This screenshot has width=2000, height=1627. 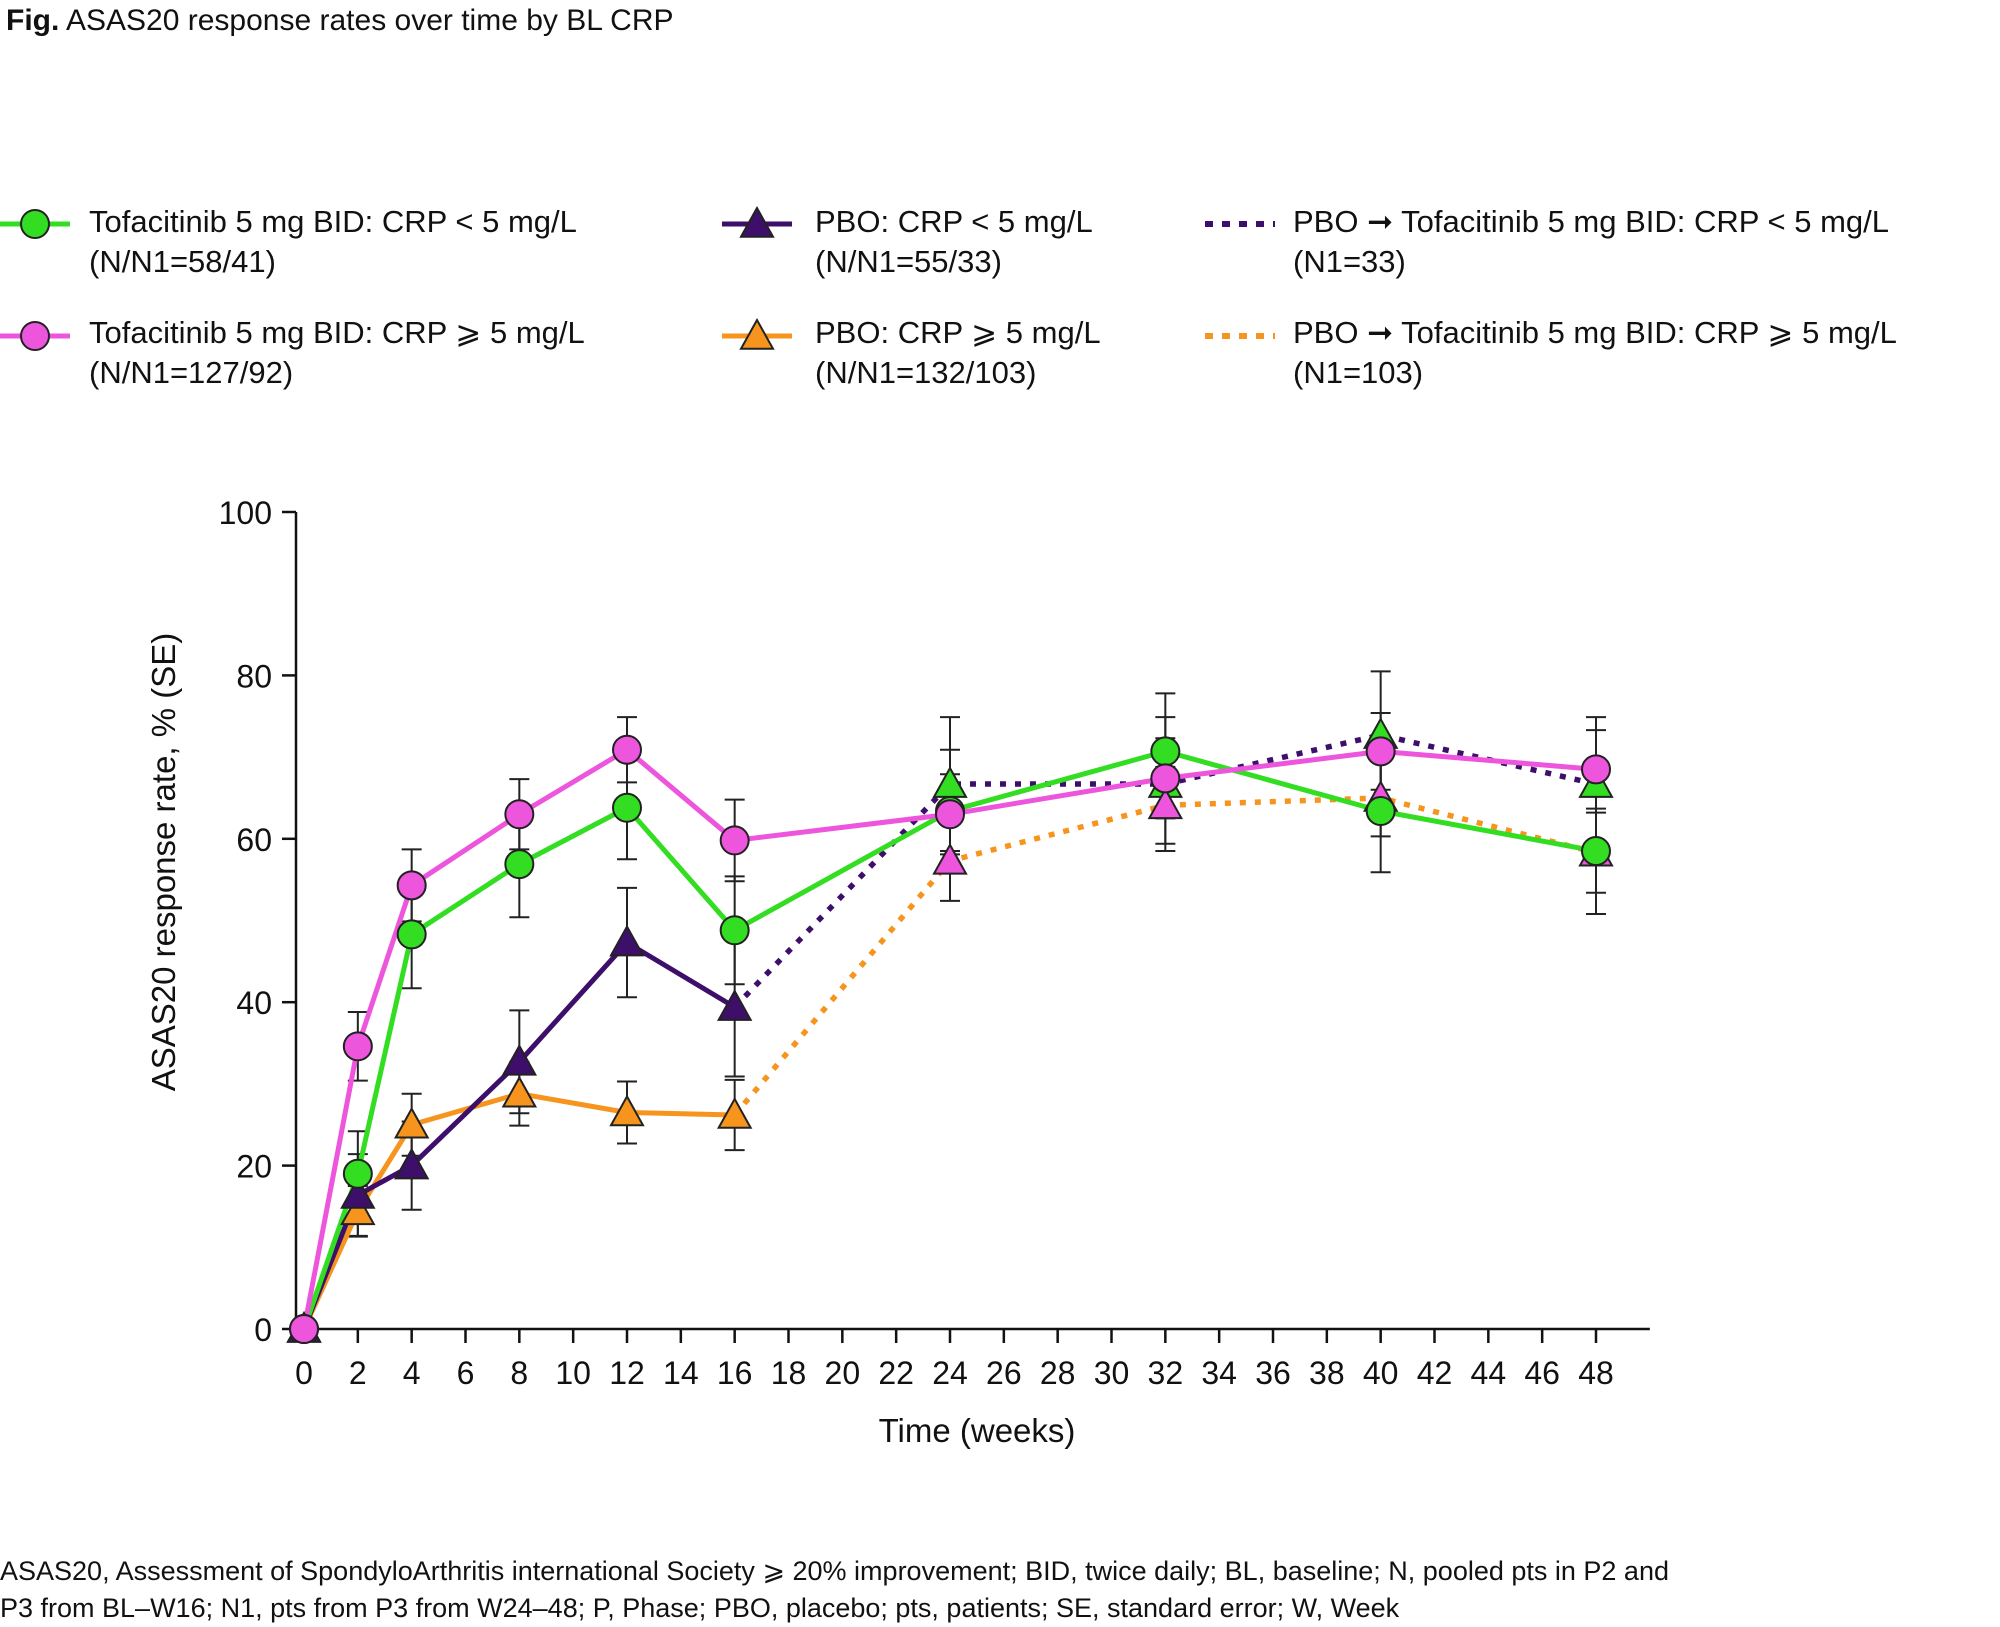 What do you see at coordinates (789, 1373) in the screenshot?
I see `x-tick-label: 18` at bounding box center [789, 1373].